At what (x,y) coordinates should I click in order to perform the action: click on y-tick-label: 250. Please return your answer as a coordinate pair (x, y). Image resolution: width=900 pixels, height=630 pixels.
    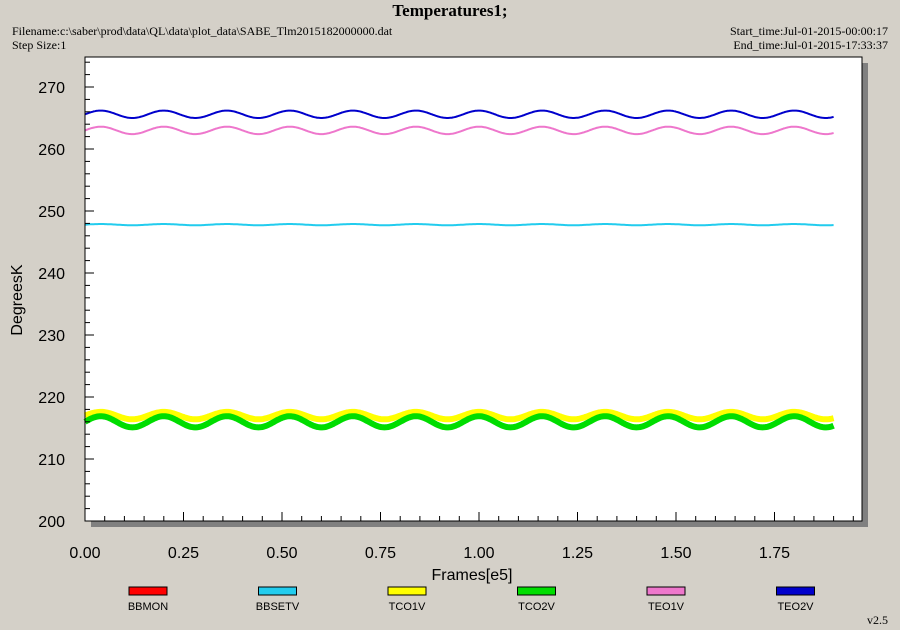
    Looking at the image, I should click on (51, 212).